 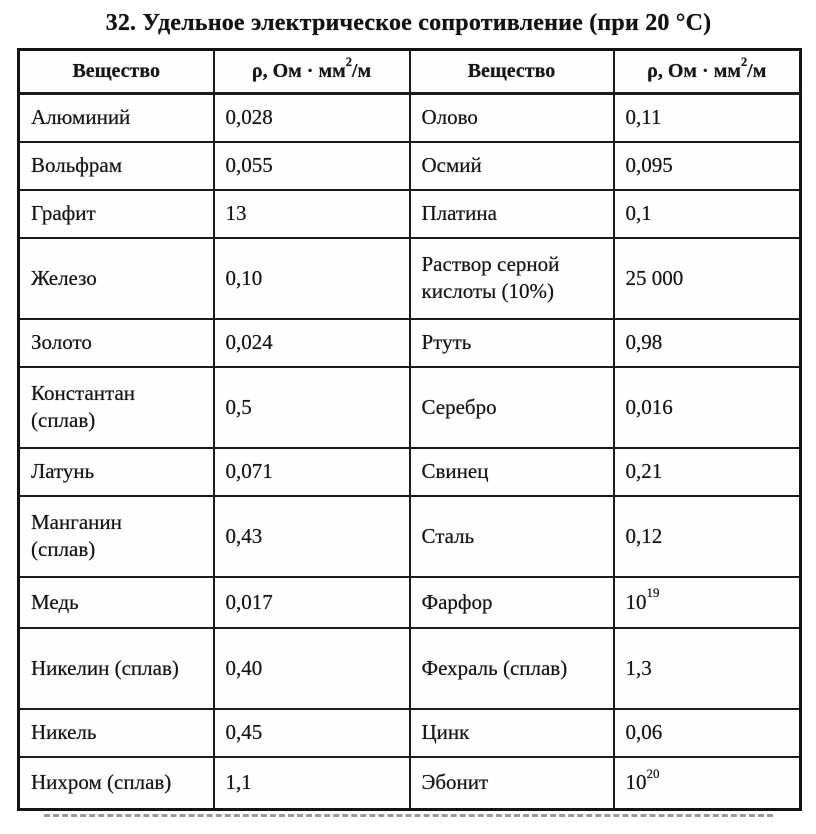 I want to click on substance-name: Раствор серной кислоты (10%), so click(x=511, y=278).